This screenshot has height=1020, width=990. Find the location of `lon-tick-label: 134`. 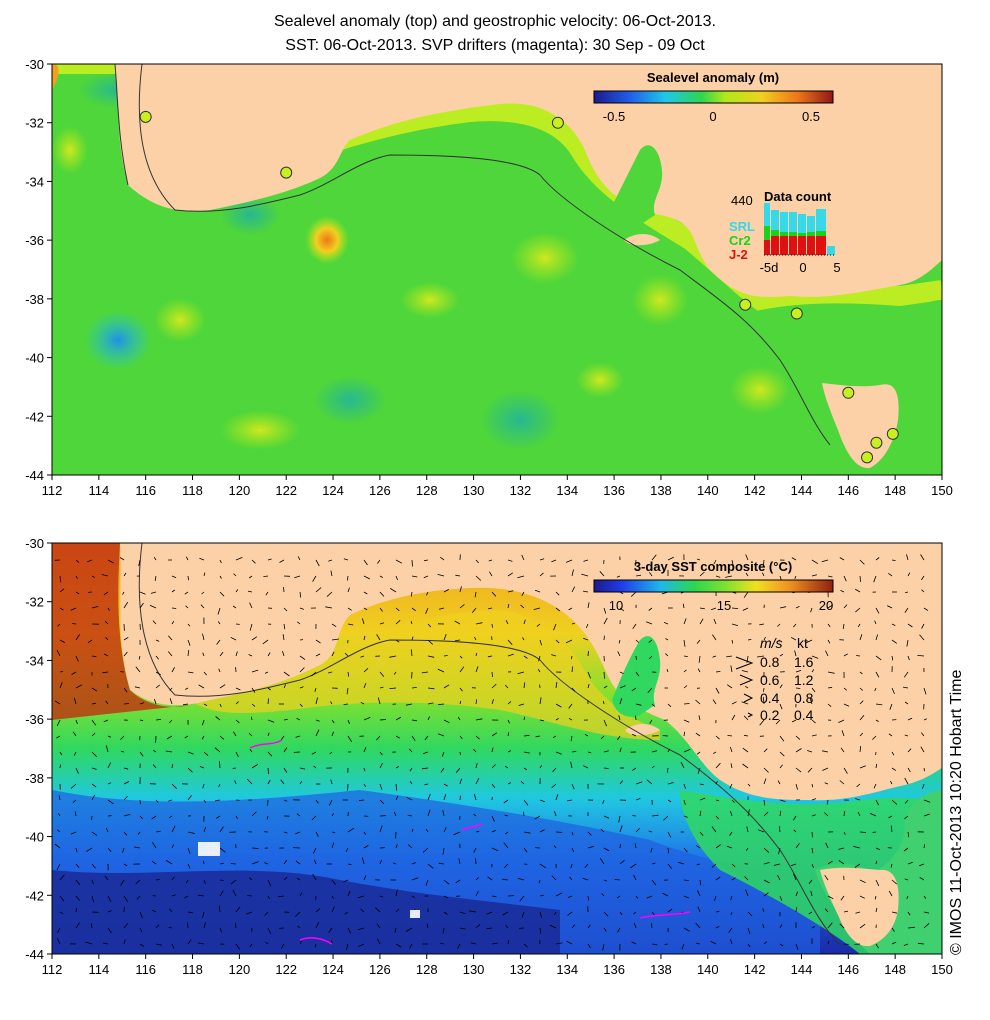

lon-tick-label: 134 is located at coordinates (567, 490).